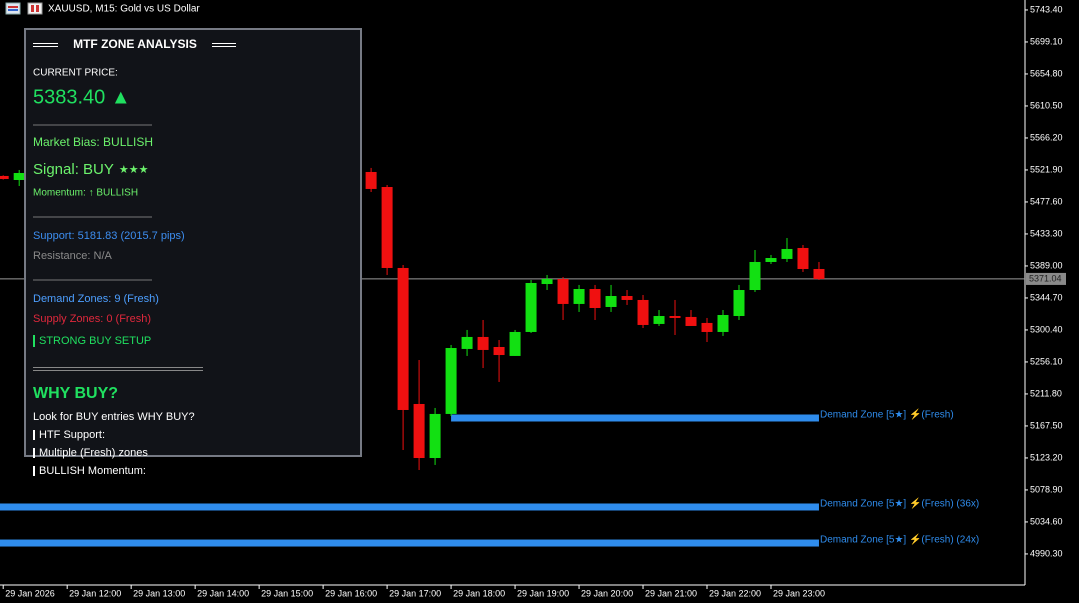  What do you see at coordinates (1046, 329) in the screenshot?
I see `y-tick-label: 5300.40` at bounding box center [1046, 329].